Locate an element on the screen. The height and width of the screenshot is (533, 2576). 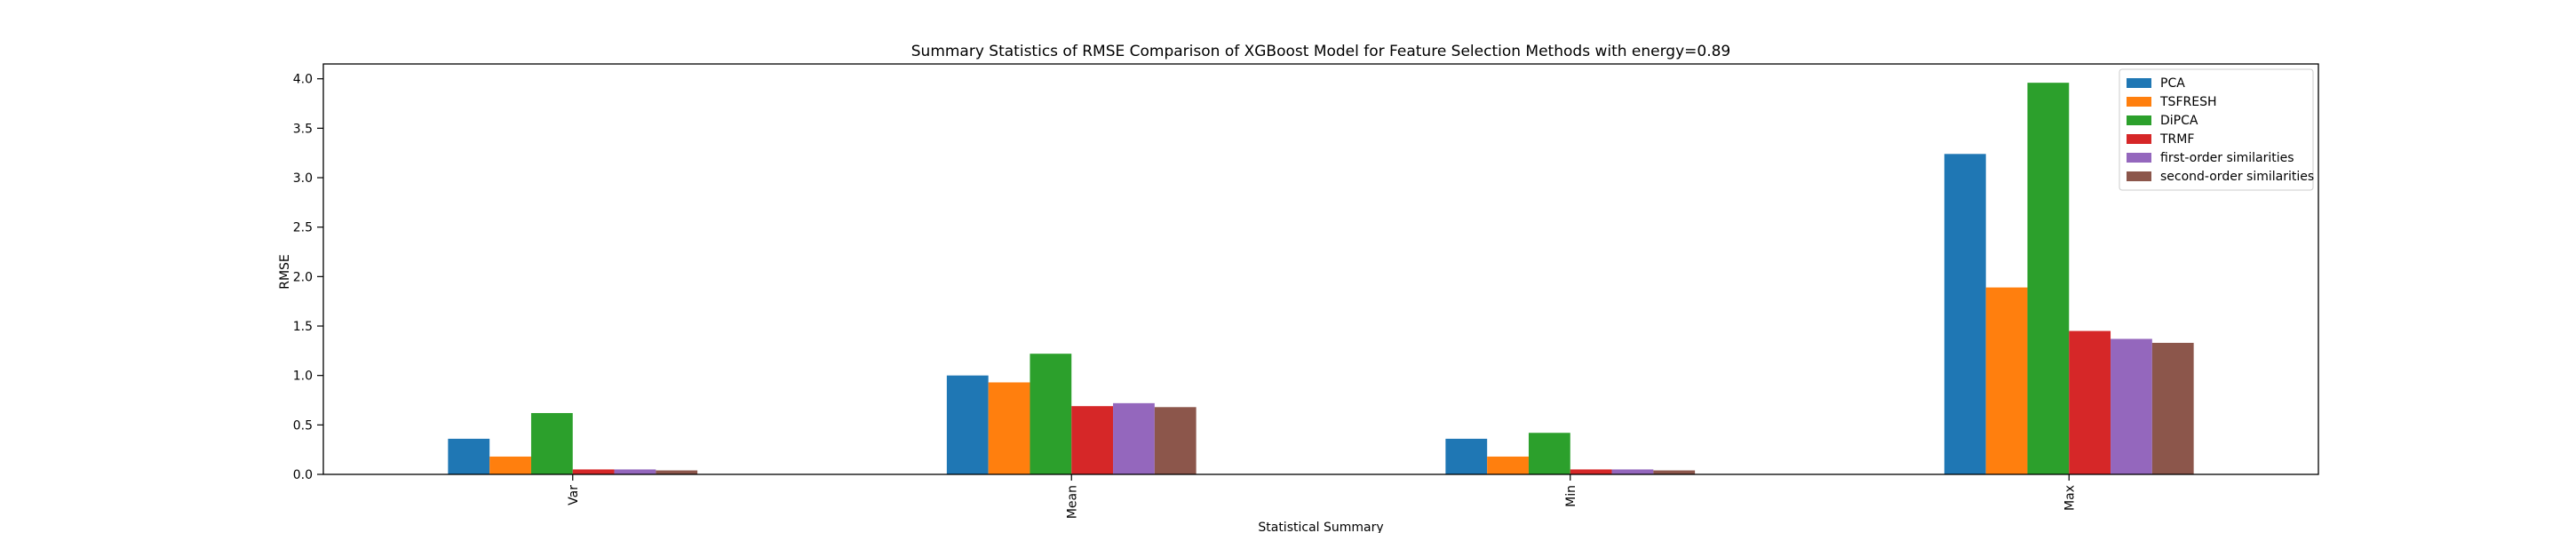
bar-max-trmf is located at coordinates (2090, 402).